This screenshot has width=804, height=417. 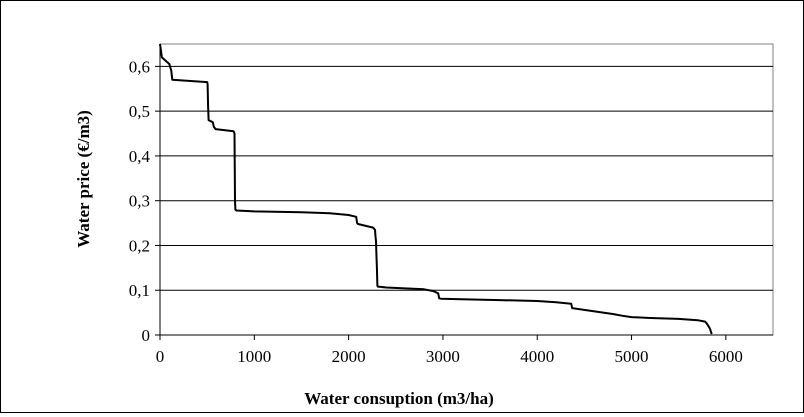 I want to click on x-tick-label-4: 4000, so click(x=537, y=356).